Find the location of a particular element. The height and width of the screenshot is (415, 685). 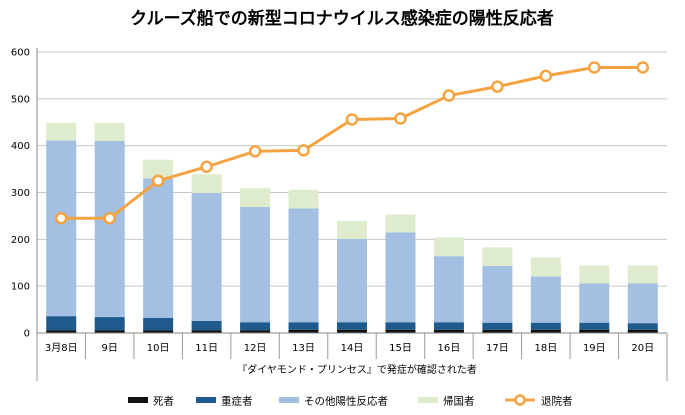

y-tick-label: 0 is located at coordinates (27, 334).